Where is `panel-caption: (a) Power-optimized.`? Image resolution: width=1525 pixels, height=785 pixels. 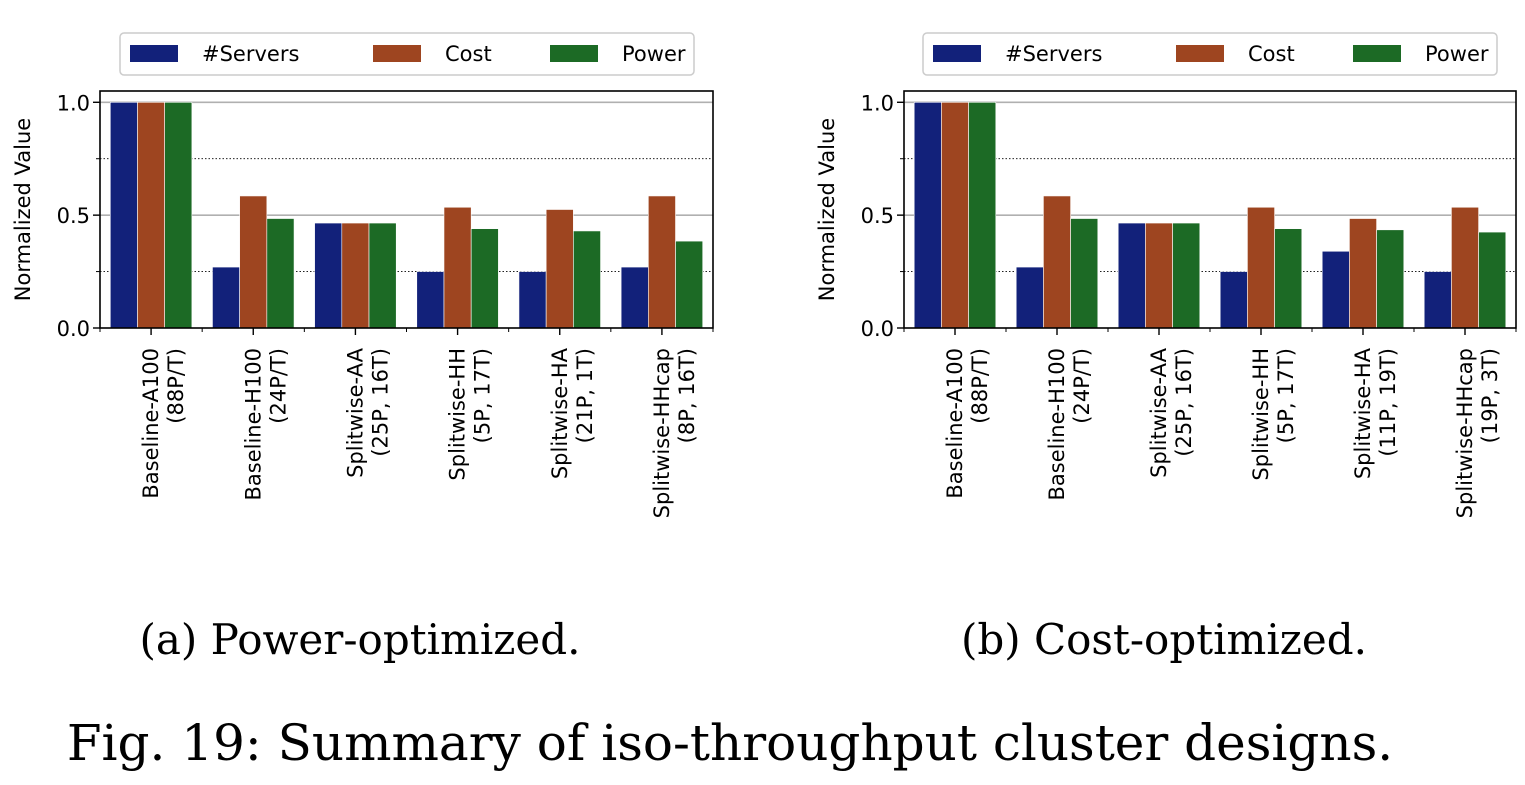 panel-caption: (a) Power-optimized. is located at coordinates (359, 639).